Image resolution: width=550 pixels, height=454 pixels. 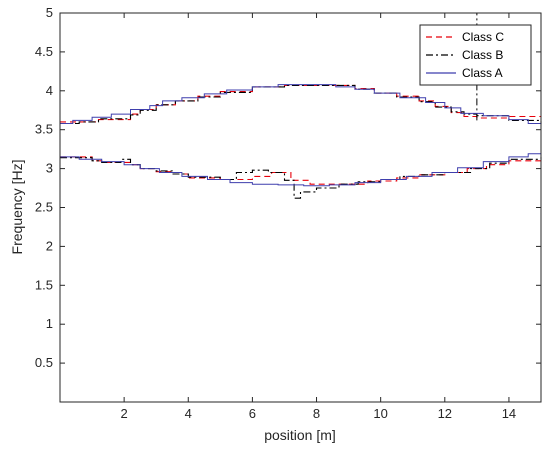 What do you see at coordinates (49, 90) in the screenshot?
I see `y-tick-label: 4` at bounding box center [49, 90].